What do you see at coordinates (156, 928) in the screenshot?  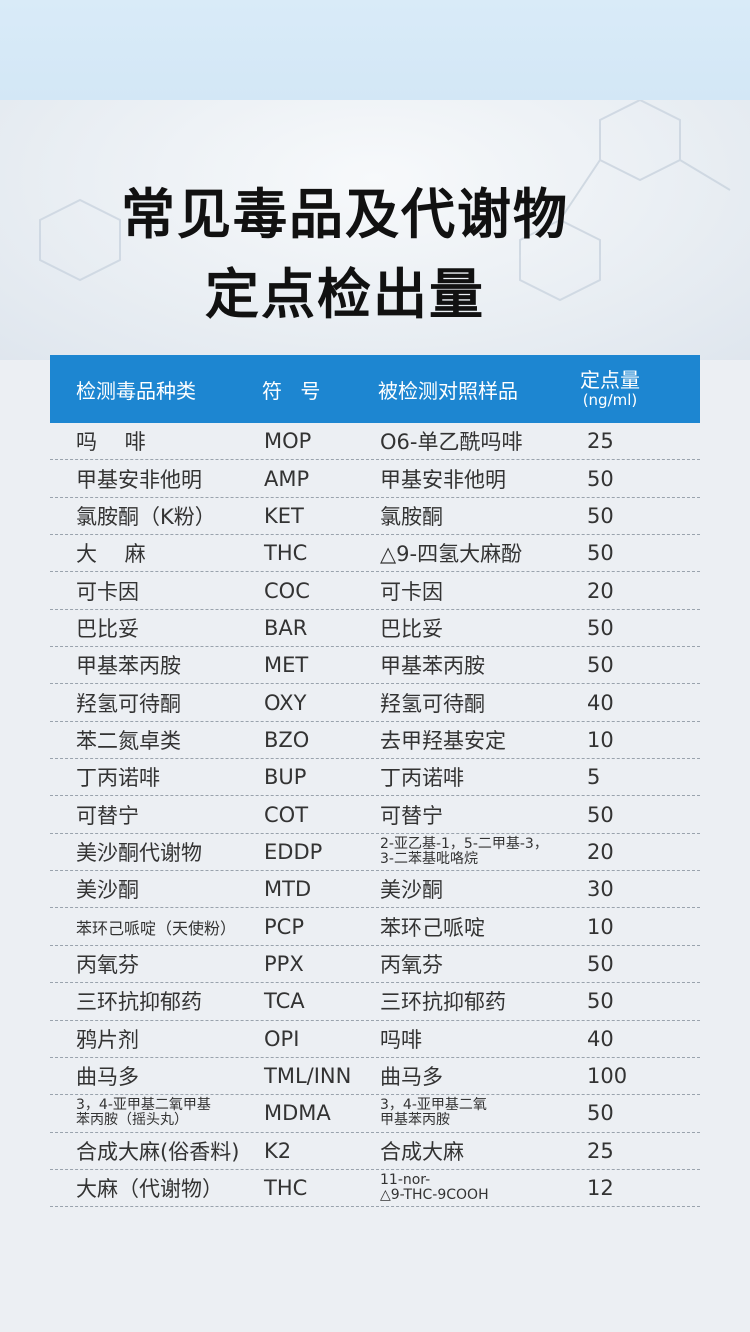 I see `cell-category: 苯环己哌啶（天使粉）` at bounding box center [156, 928].